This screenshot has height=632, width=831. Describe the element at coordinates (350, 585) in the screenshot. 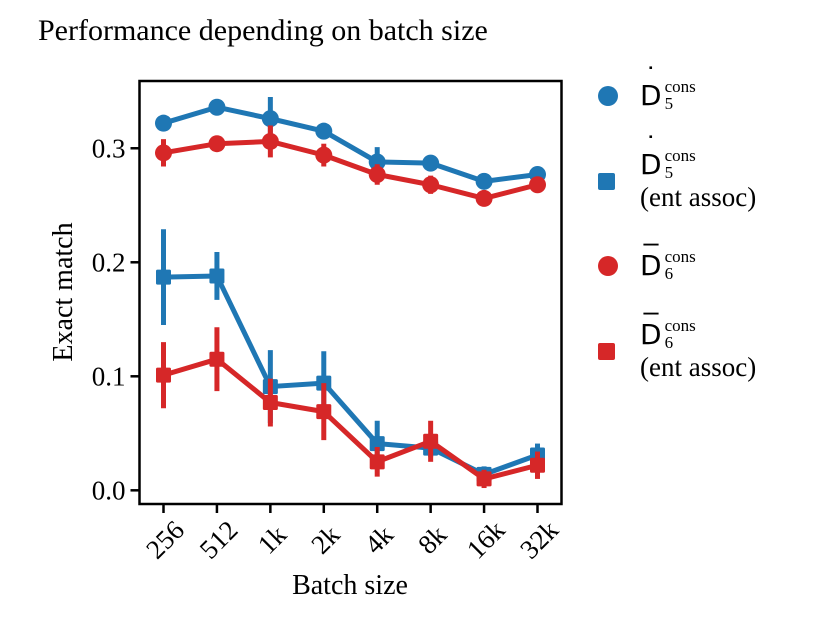

I see `x-axis-label: Batch size` at that location.